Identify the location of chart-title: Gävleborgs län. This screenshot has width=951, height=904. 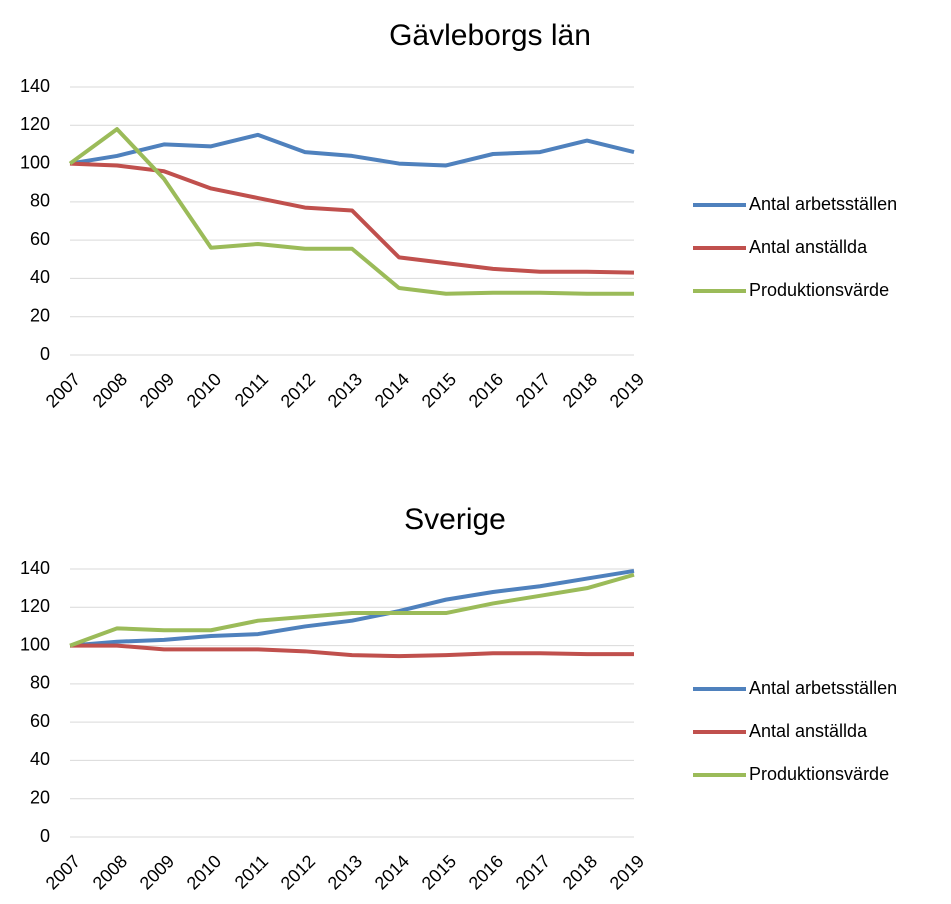
(490, 35).